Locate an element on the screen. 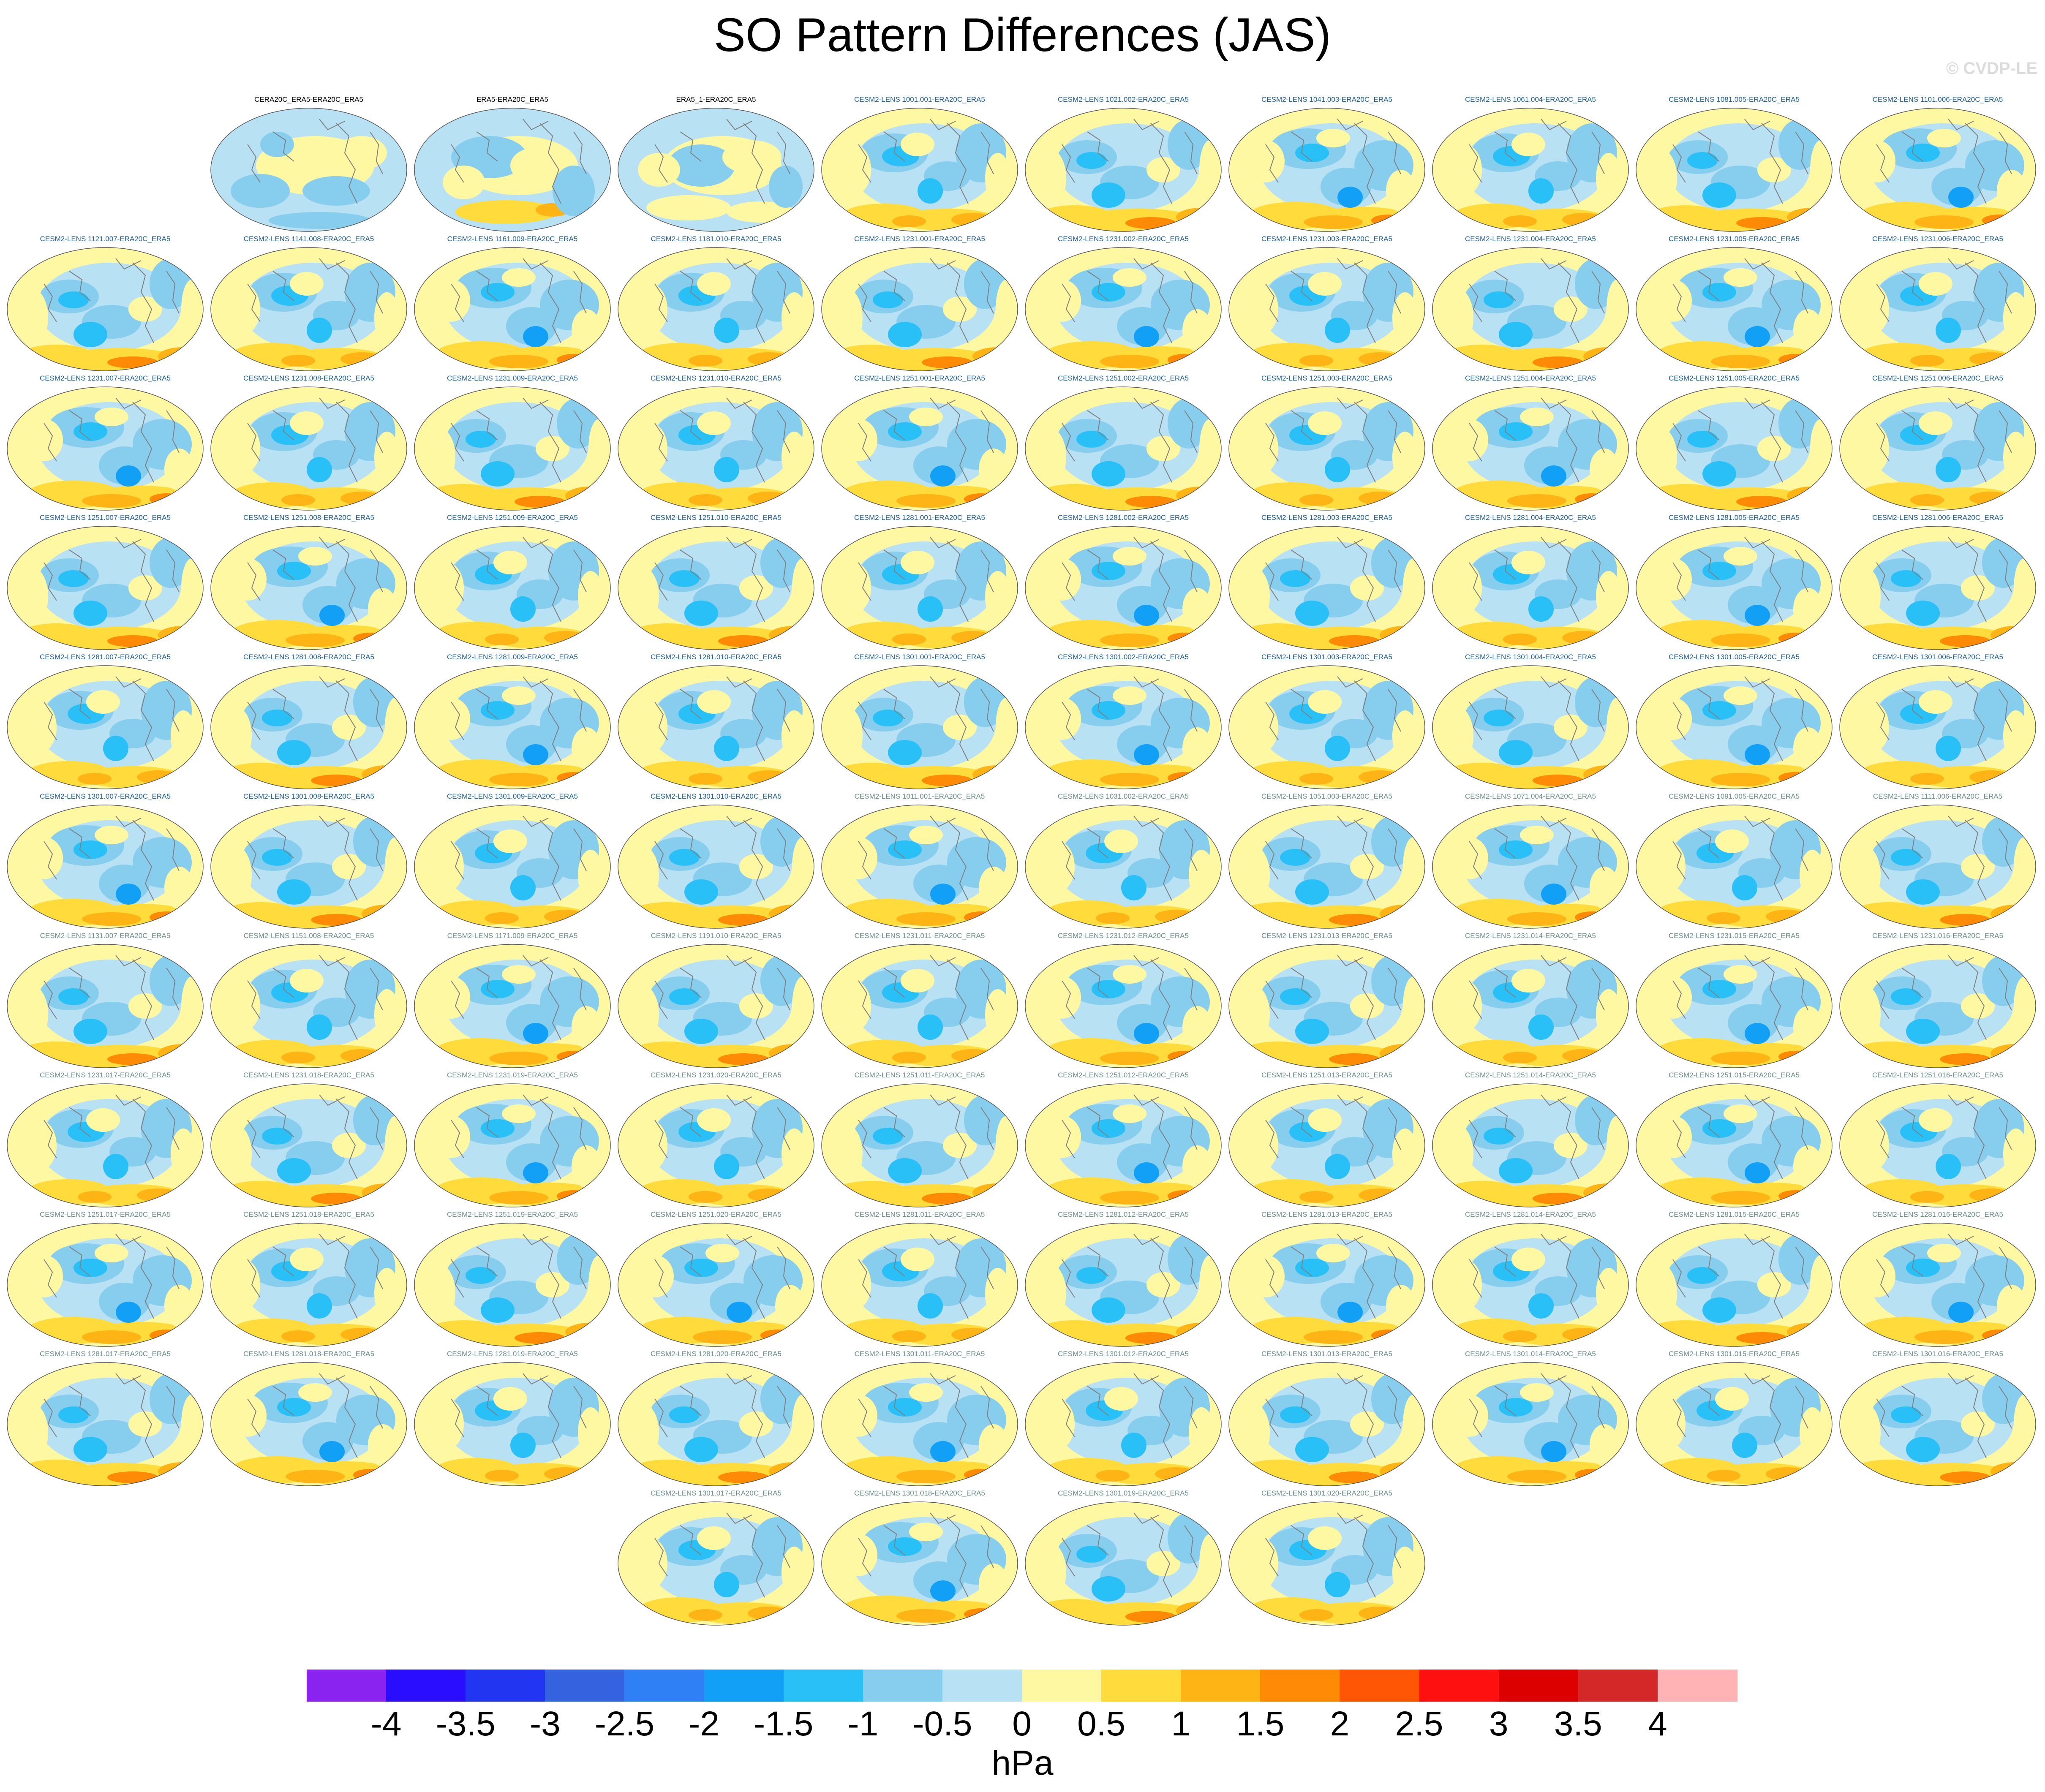 Image resolution: width=2045 pixels, height=1792 pixels. colorbar-tick-label: 3 is located at coordinates (1499, 1724).